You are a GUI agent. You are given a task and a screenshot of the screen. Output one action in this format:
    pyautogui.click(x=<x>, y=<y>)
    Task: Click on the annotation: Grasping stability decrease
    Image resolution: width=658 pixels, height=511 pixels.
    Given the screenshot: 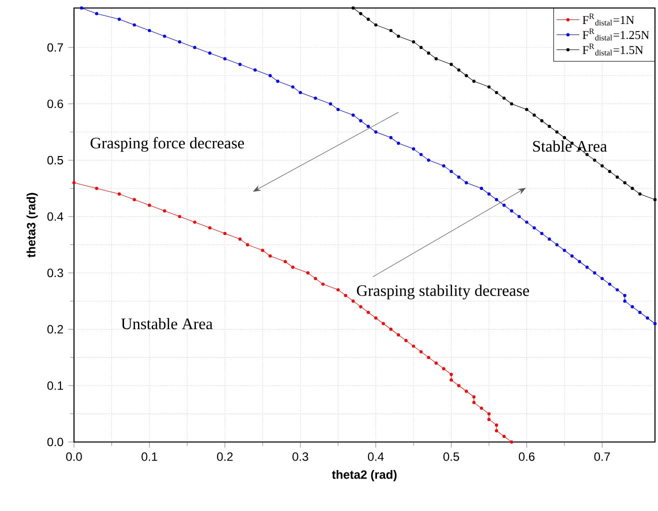 What is the action you would take?
    pyautogui.click(x=443, y=292)
    